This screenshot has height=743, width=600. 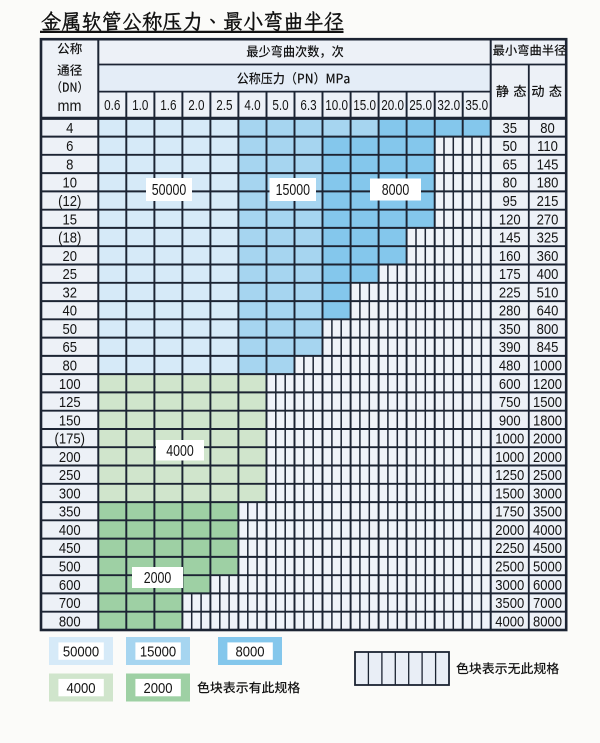 I want to click on svg-text: 1750, so click(x=509, y=511).